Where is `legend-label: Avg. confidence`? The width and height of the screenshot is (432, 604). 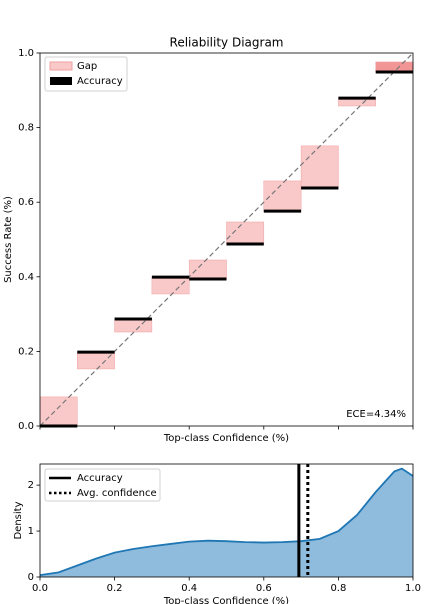
legend-label: Avg. confidence is located at coordinates (117, 493).